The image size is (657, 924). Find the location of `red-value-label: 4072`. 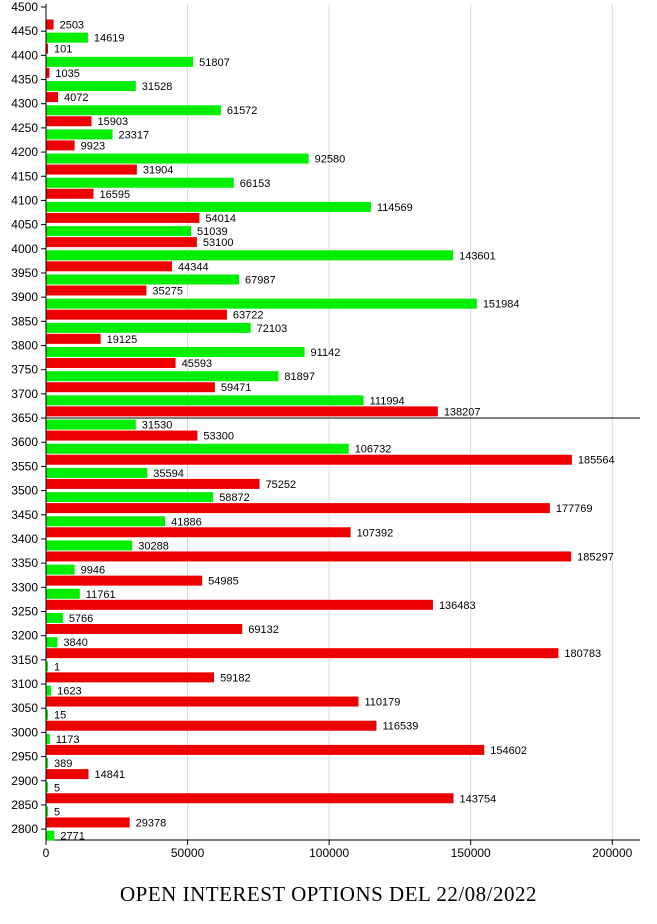

red-value-label: 4072 is located at coordinates (76, 98).